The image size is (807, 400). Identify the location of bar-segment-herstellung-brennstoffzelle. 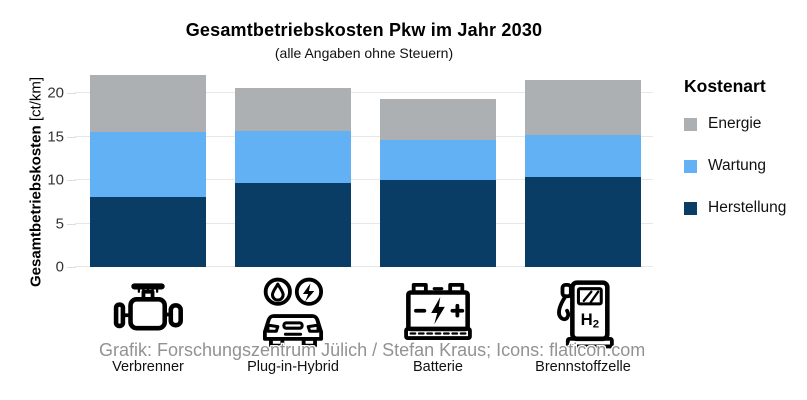
(583, 222).